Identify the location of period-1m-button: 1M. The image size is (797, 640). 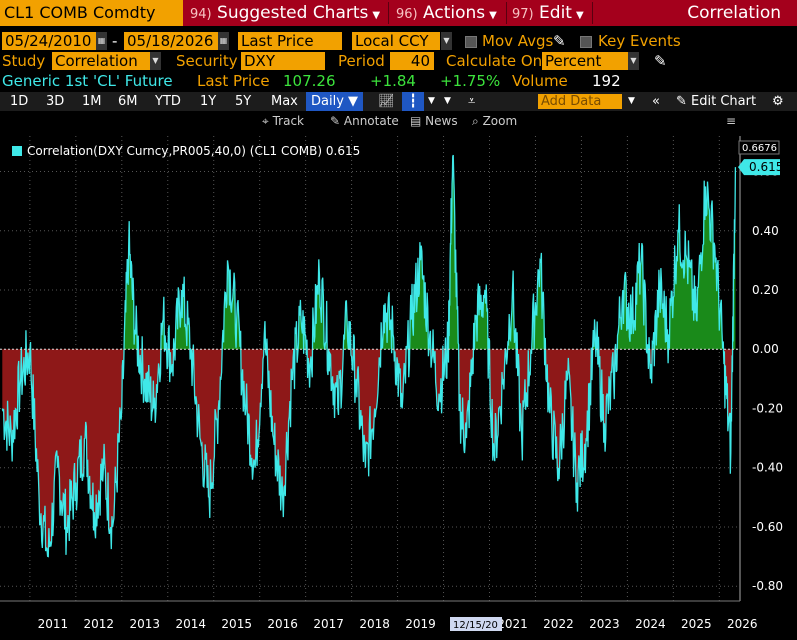
(92, 101).